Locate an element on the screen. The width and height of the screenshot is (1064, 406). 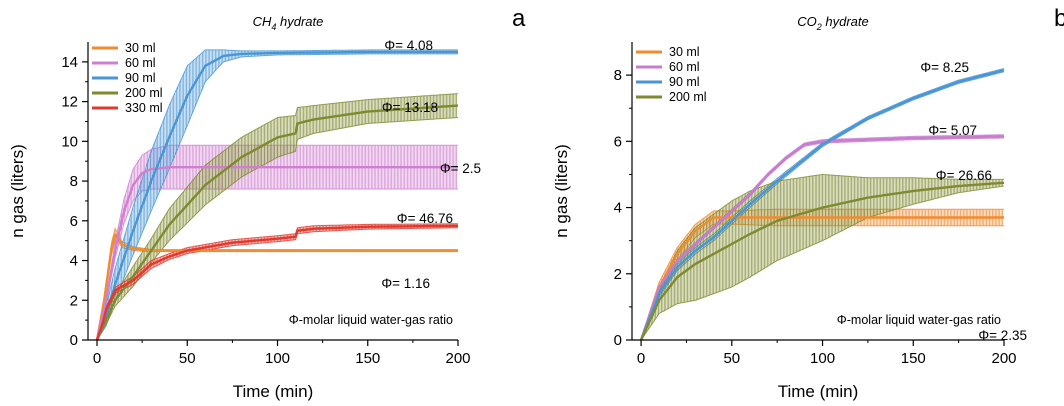
phi-annotation: Φ= 26.66 is located at coordinates (964, 175).